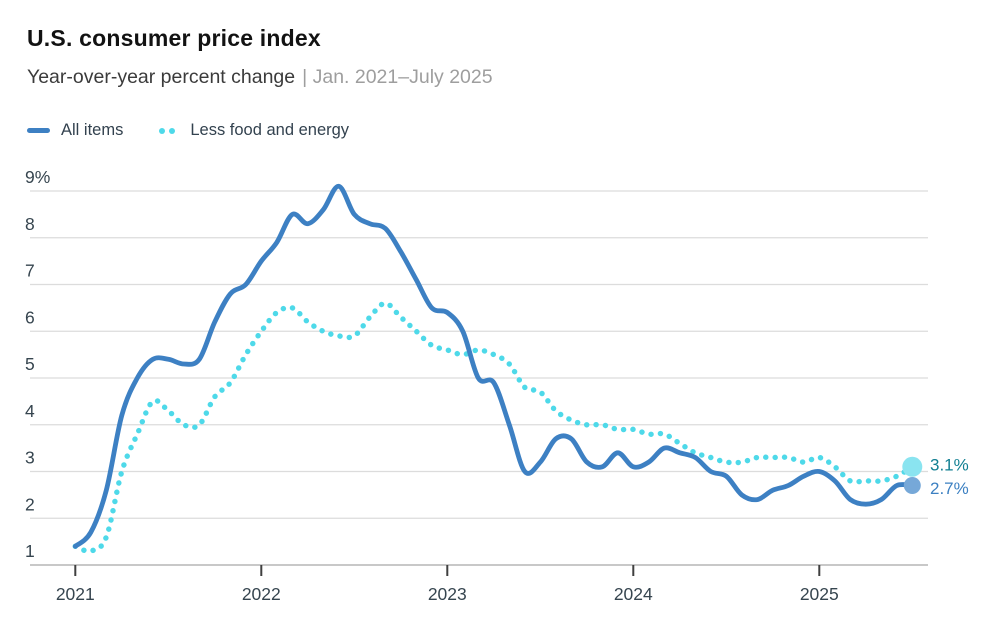 This screenshot has height=627, width=993. Describe the element at coordinates (949, 464) in the screenshot. I see `end-value-label-less-food-energy: 3.1%` at that location.